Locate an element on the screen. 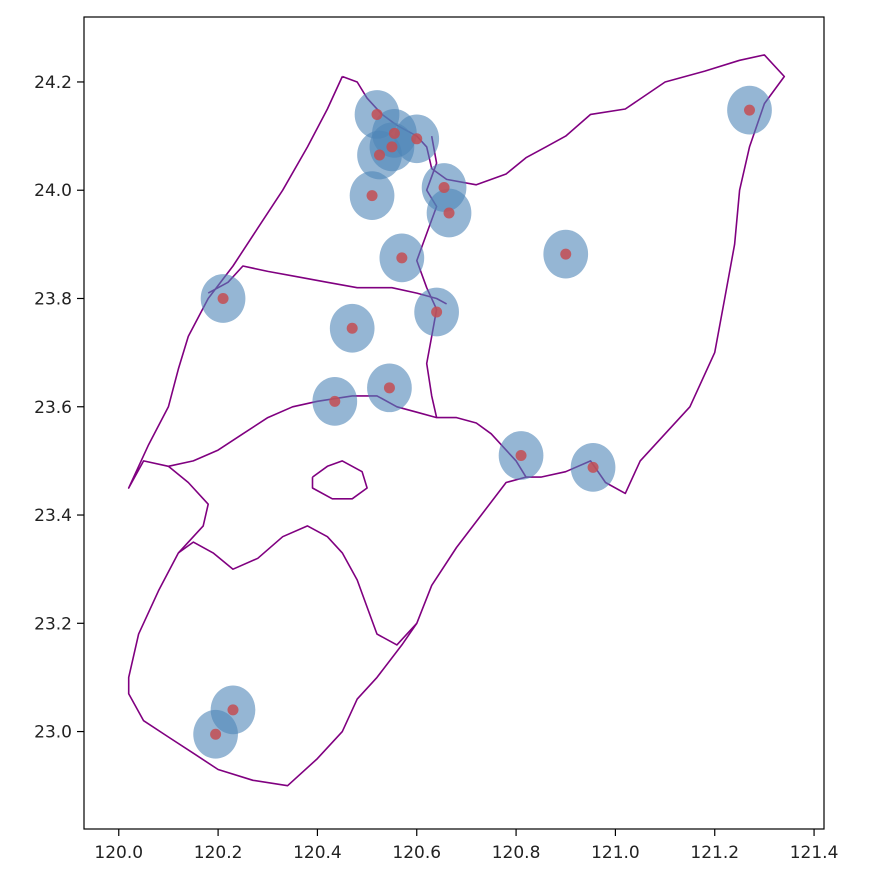 The image size is (874, 884). y-tick-label: 23.8 is located at coordinates (53, 299).